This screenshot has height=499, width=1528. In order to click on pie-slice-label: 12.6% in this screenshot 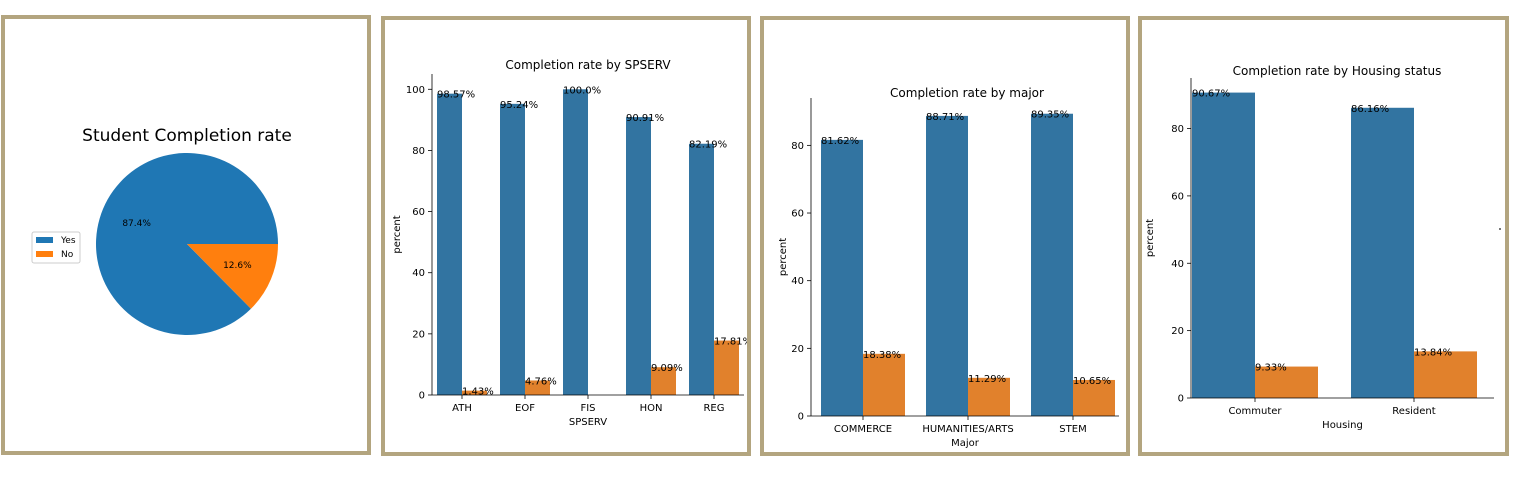, I will do `click(237, 266)`.